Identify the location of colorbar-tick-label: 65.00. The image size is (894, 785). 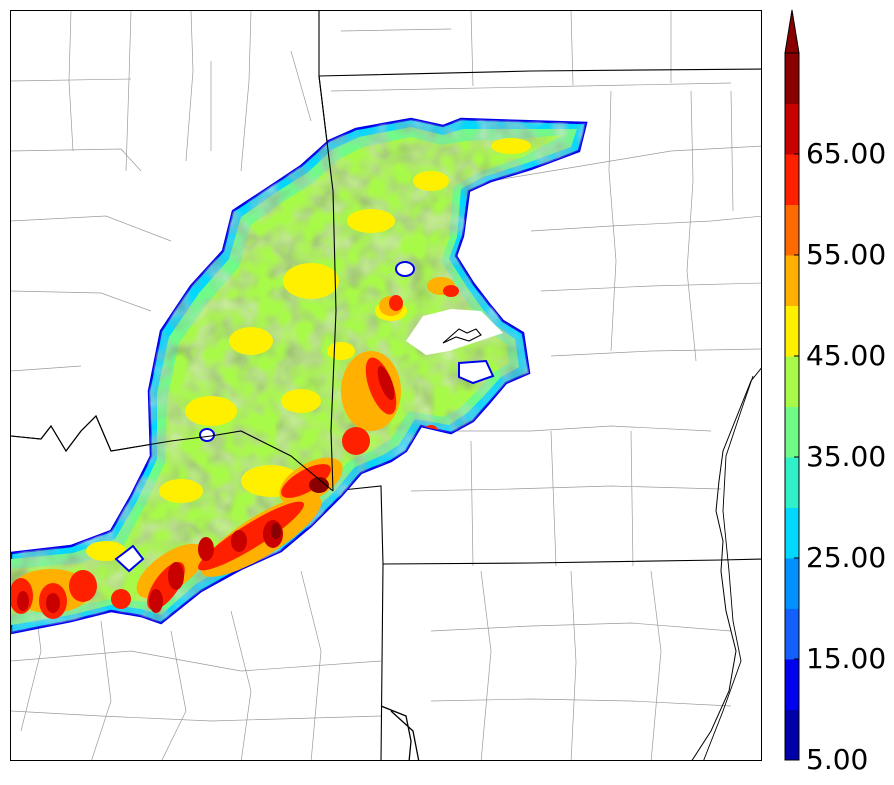
(846, 153).